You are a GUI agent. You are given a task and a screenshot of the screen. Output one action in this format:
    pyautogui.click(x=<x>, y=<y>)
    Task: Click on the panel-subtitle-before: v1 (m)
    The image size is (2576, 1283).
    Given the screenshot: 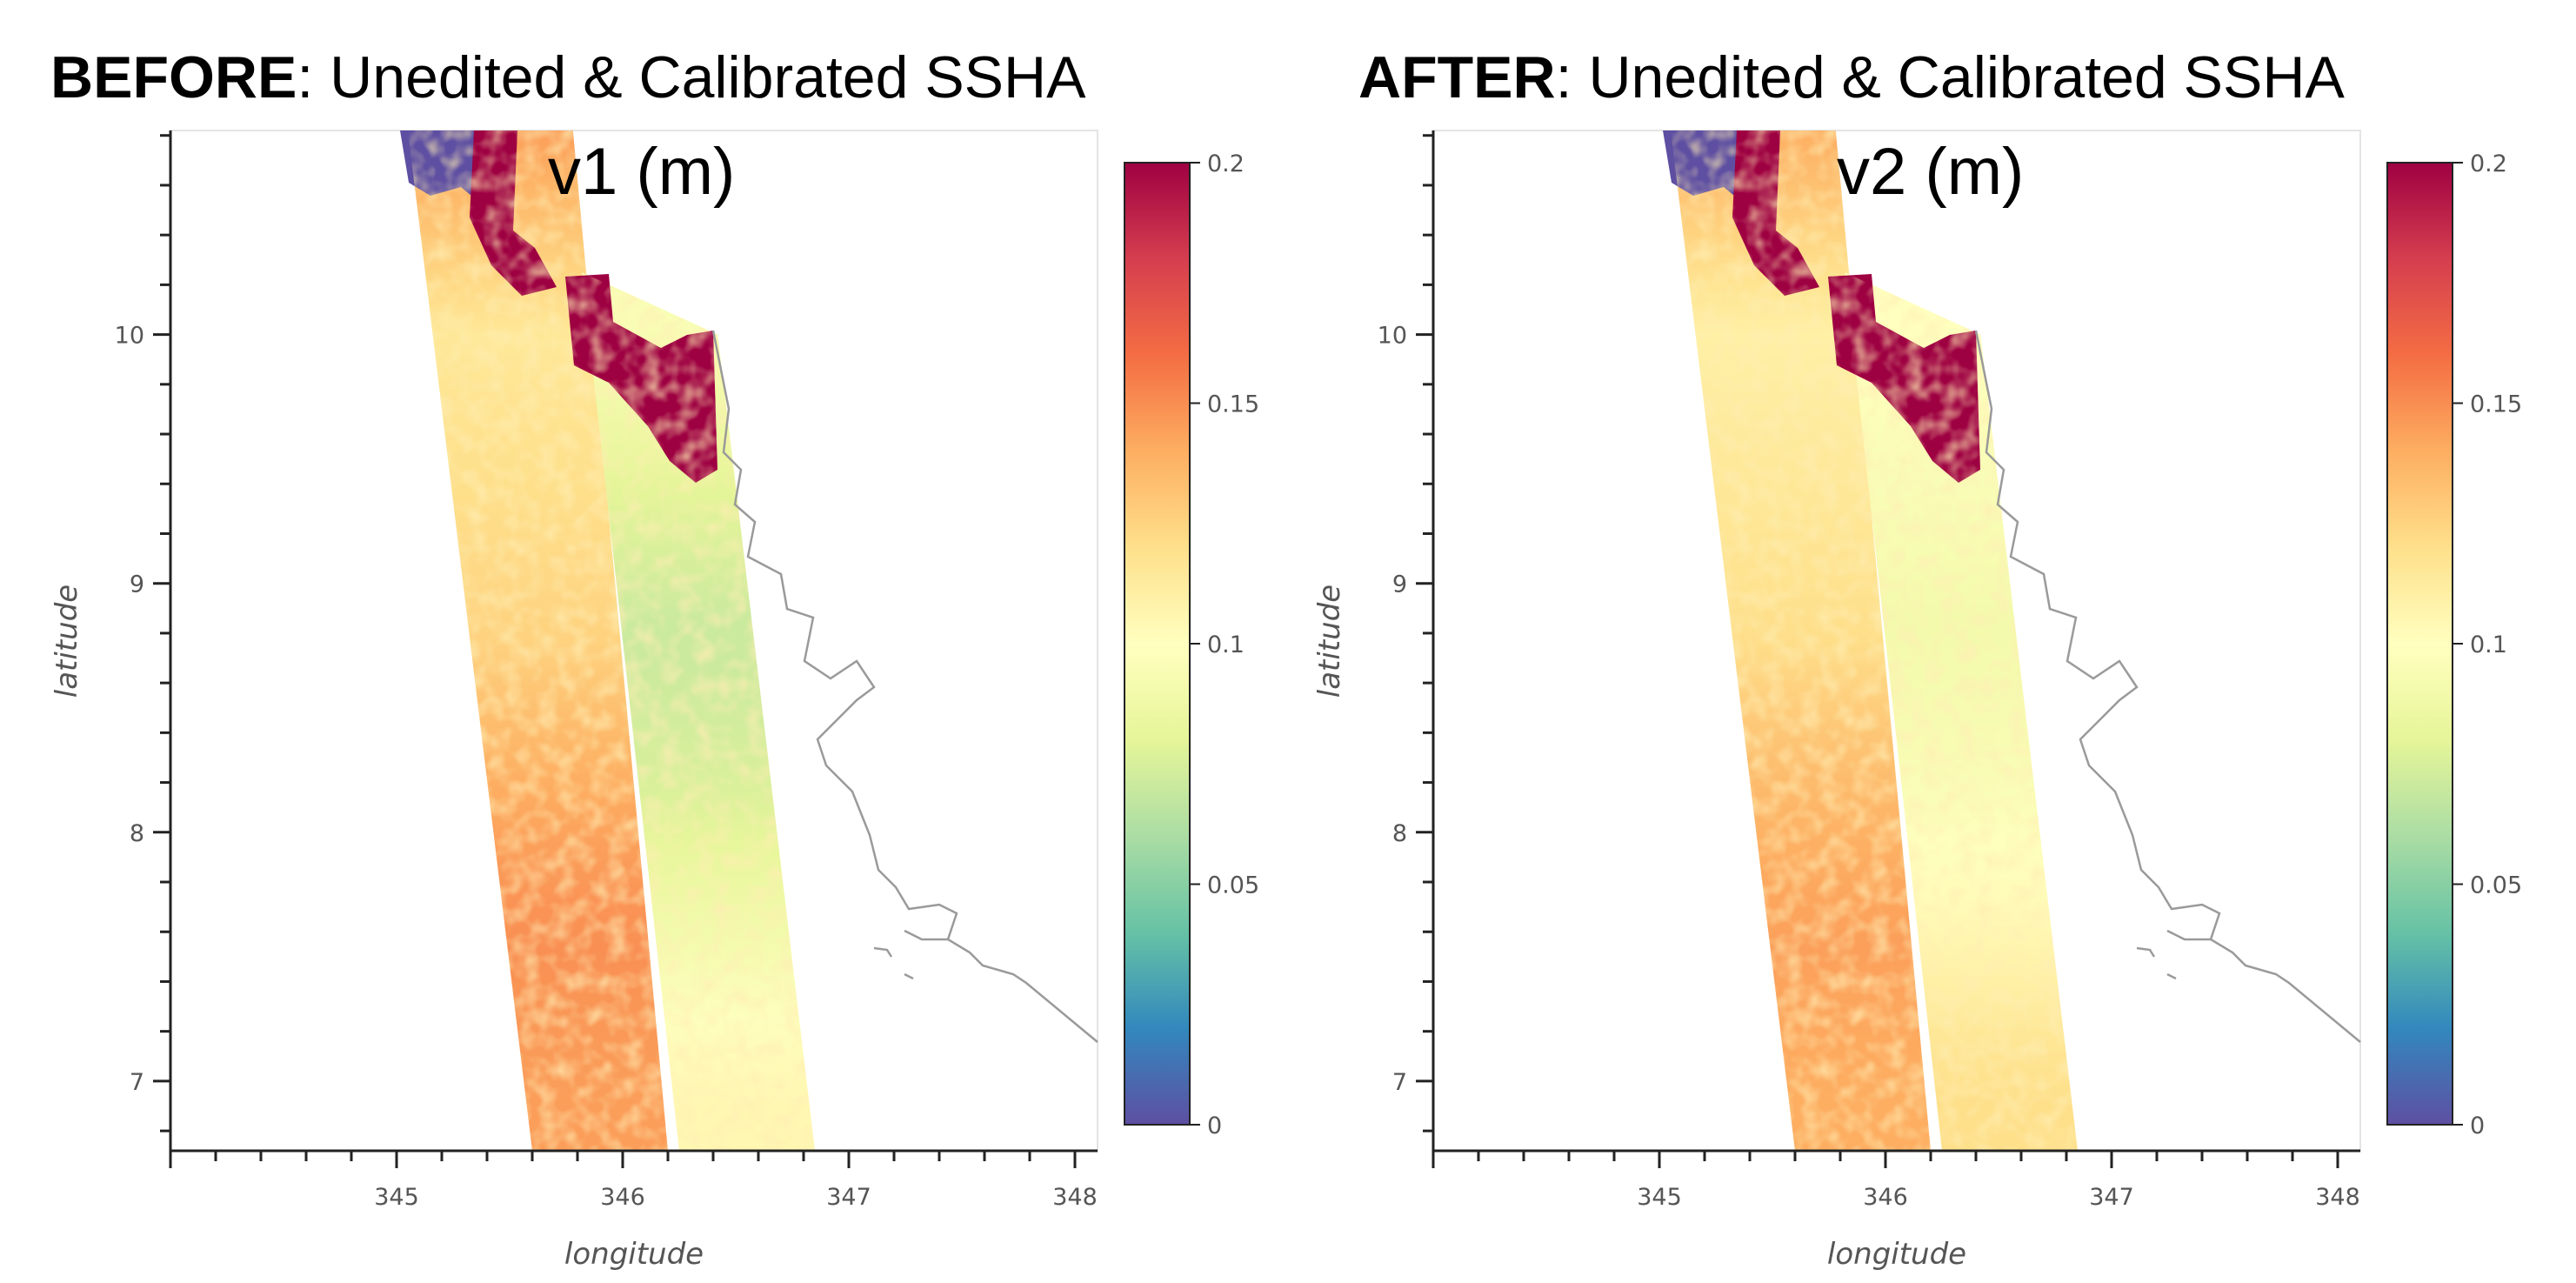 What is the action you would take?
    pyautogui.click(x=641, y=172)
    